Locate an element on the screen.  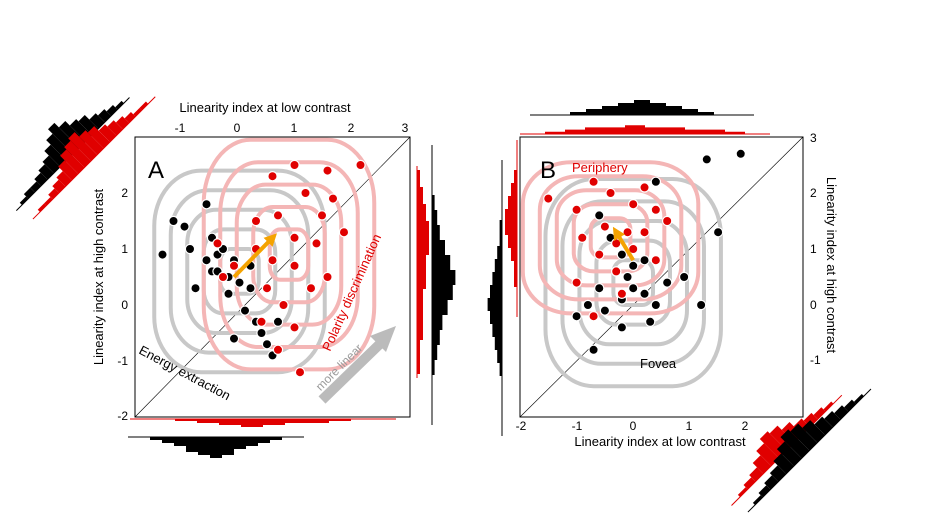
panel-a-xtick: 2 is located at coordinates (351, 128).